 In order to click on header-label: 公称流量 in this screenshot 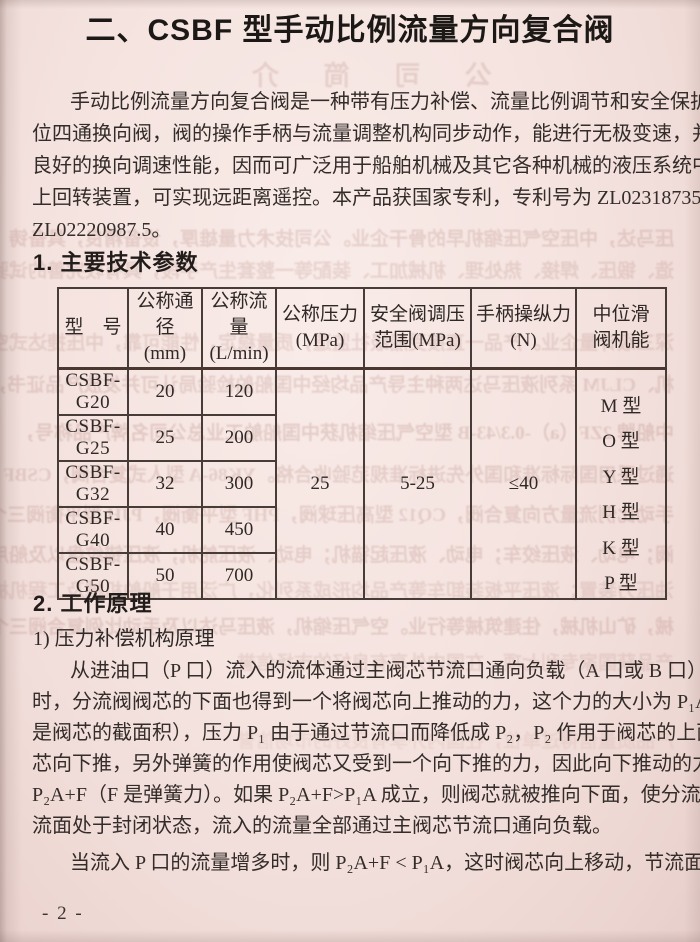, I will do `click(239, 314)`.